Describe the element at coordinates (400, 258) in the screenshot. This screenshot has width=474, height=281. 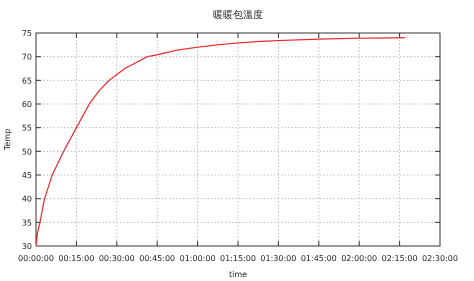
I see `x-tick-label: 02:15:00` at that location.